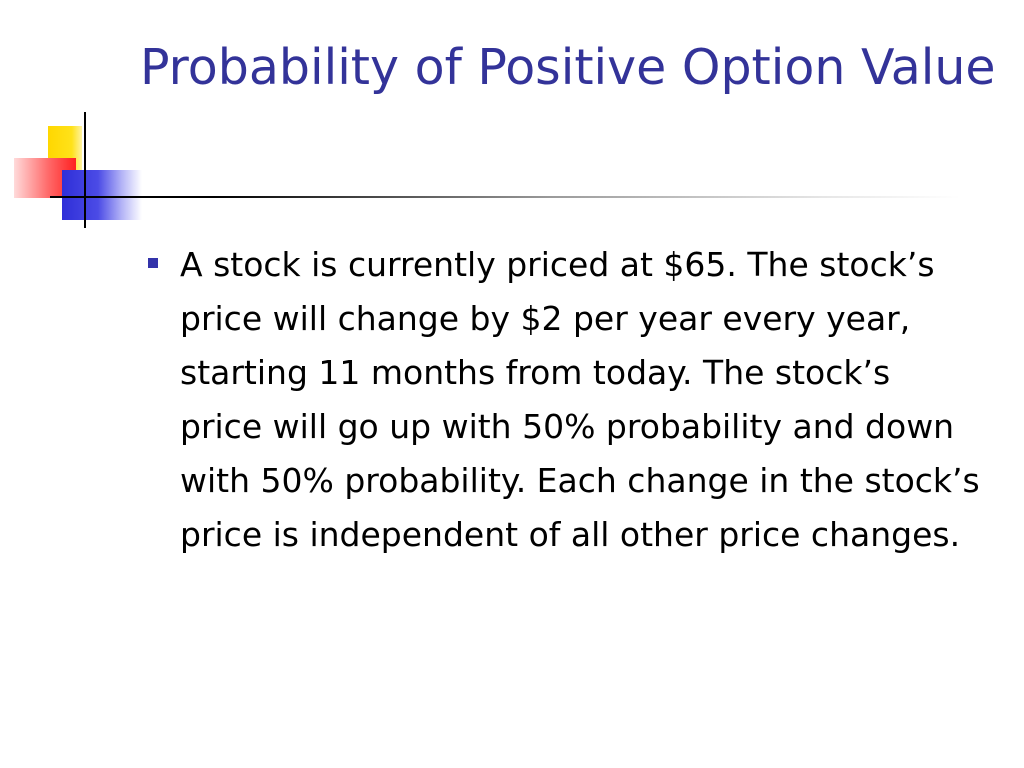  What do you see at coordinates (75, 120) in the screenshot?
I see `corner-ornament` at bounding box center [75, 120].